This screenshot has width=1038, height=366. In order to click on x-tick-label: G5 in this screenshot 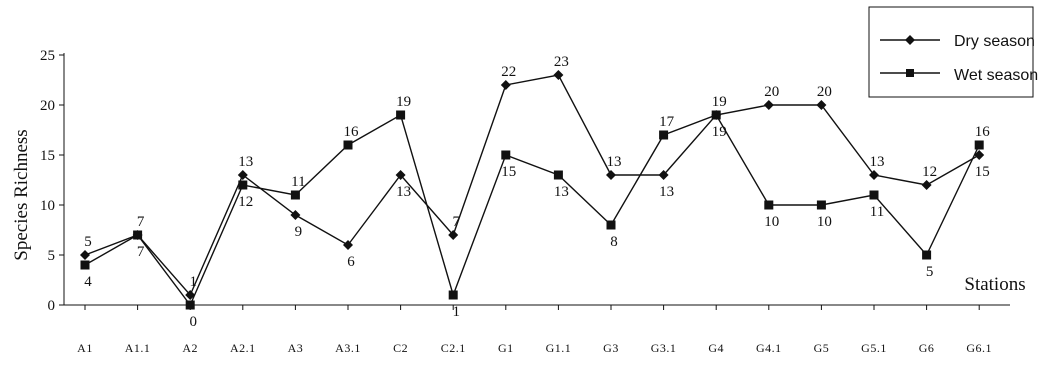, I will do `click(822, 348)`.